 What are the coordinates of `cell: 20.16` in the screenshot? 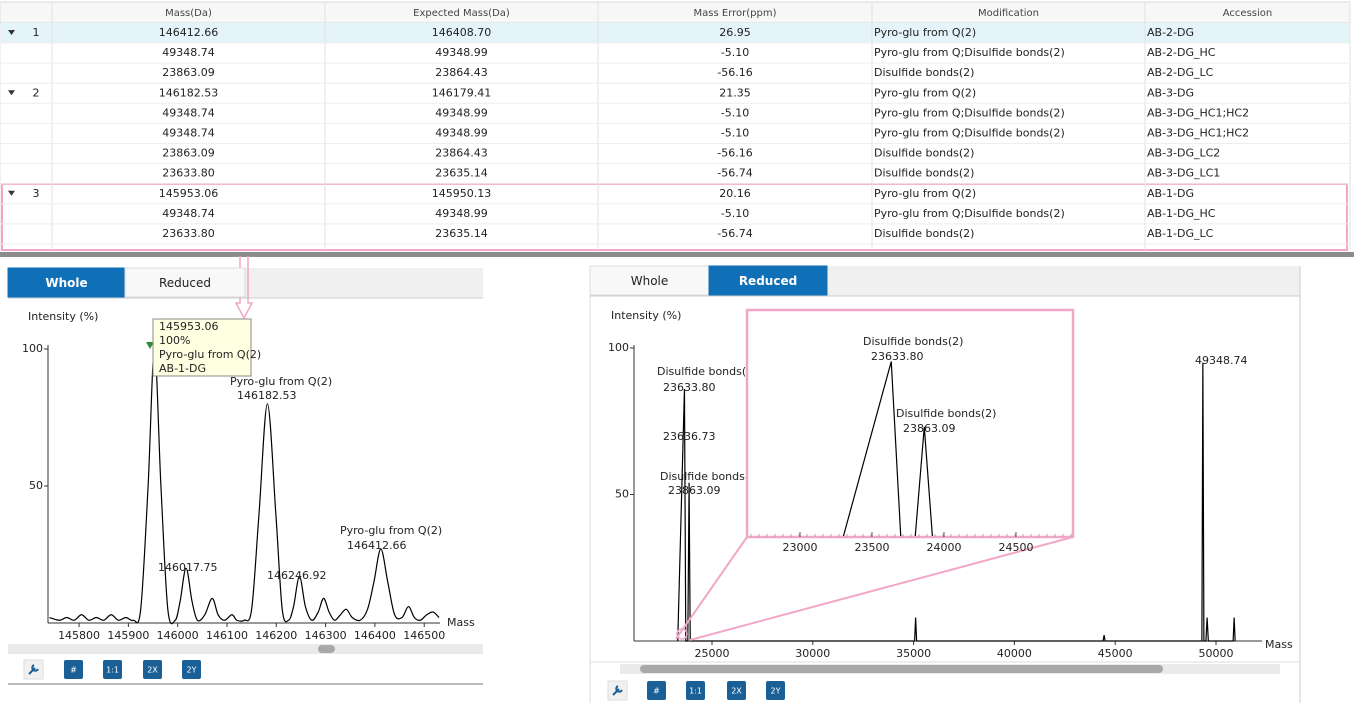 It's located at (735, 193).